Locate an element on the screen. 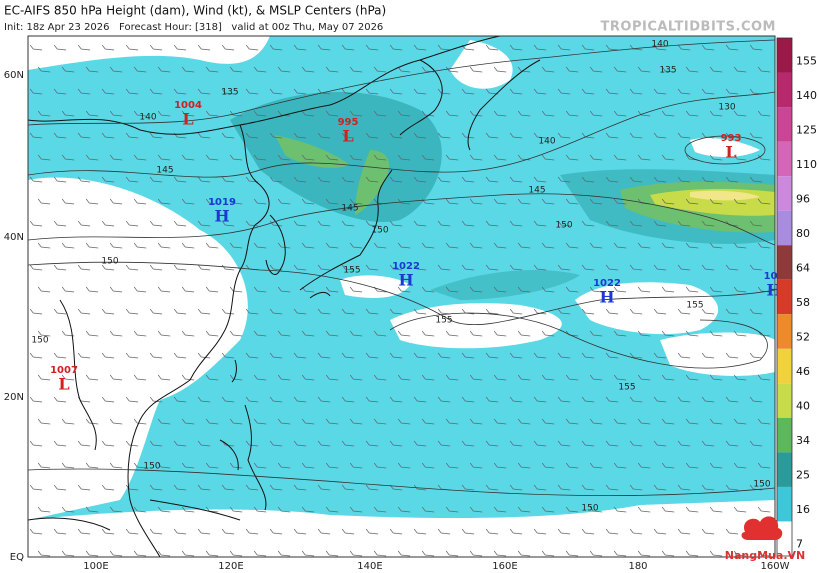 The width and height of the screenshot is (819, 573). colorbar-label: 110 is located at coordinates (806, 164).